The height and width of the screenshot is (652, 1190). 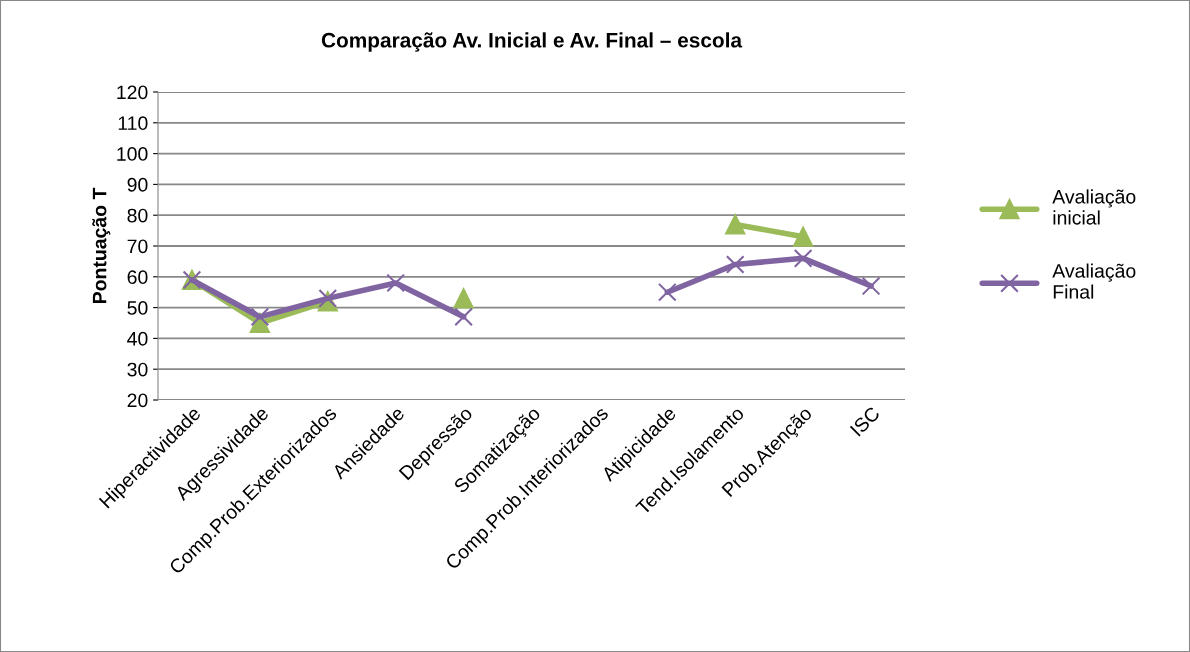 What do you see at coordinates (1094, 281) in the screenshot?
I see `legend-label: Avaliação Final` at bounding box center [1094, 281].